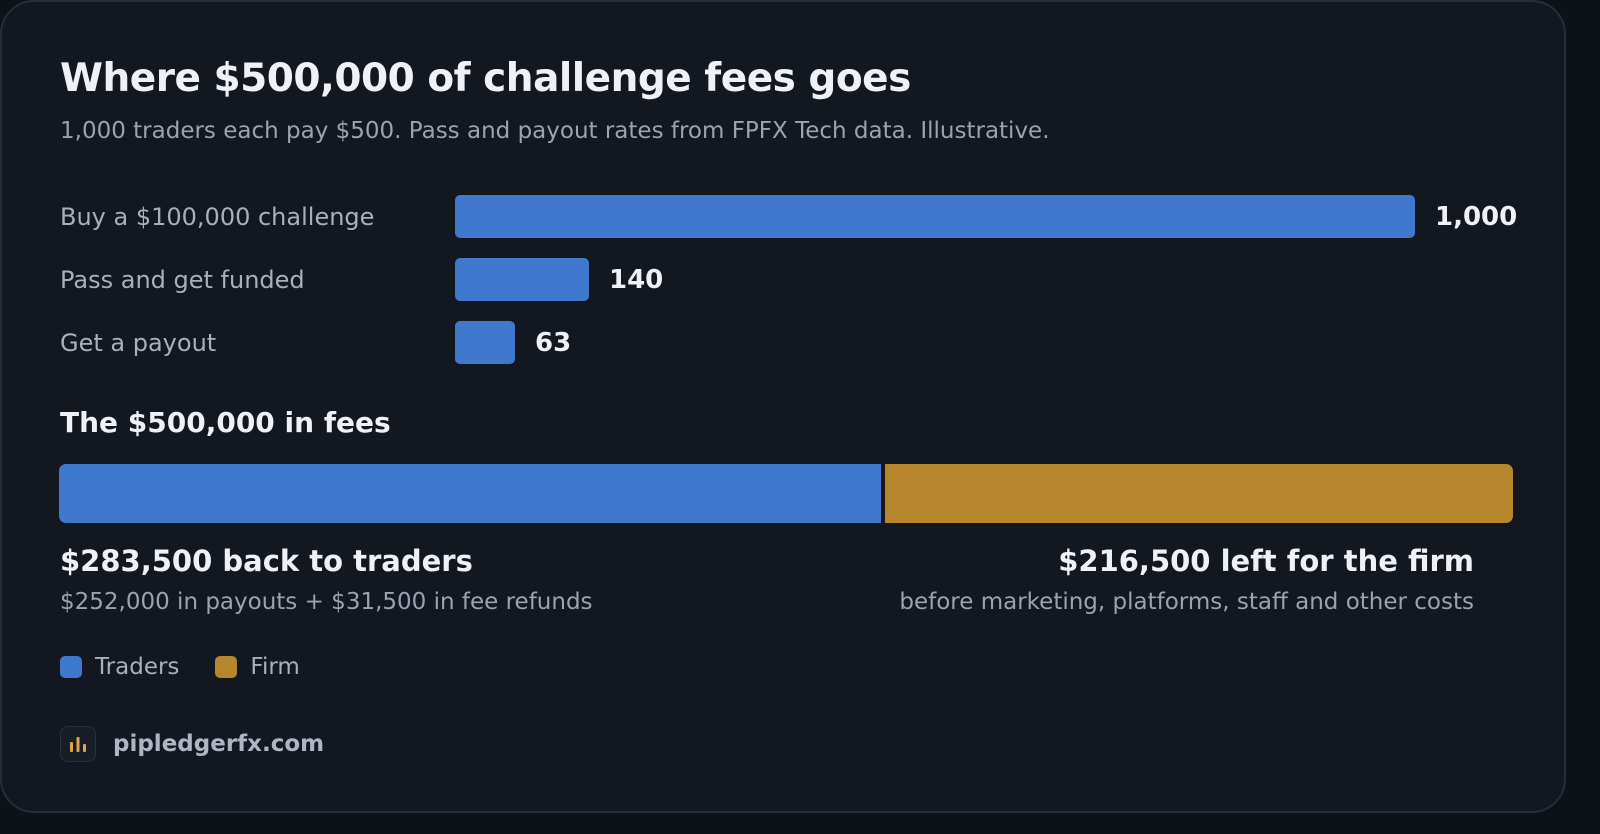  I want to click on funnel-value-label: 1,000, so click(1476, 217).